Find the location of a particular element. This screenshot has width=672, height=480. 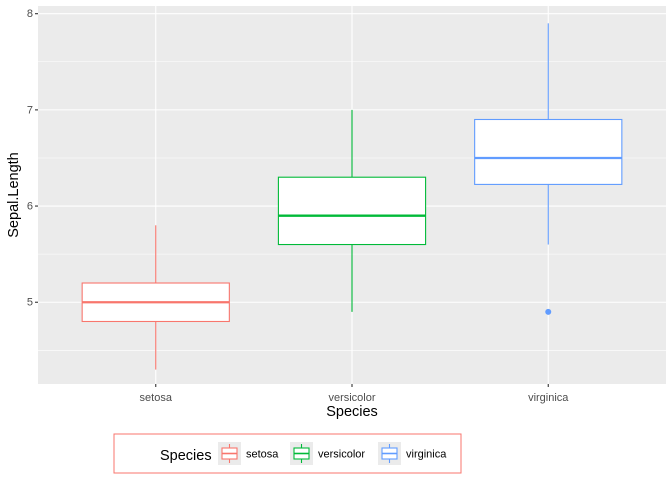

legend: Species setosa versicolor virginica is located at coordinates (287, 453).